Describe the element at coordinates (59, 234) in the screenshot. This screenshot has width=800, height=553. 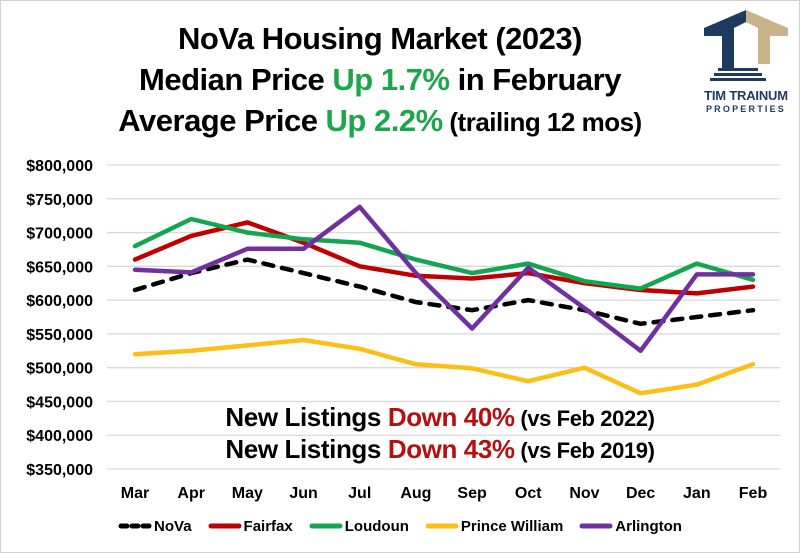
I see `y-tick-label: $700,000` at that location.